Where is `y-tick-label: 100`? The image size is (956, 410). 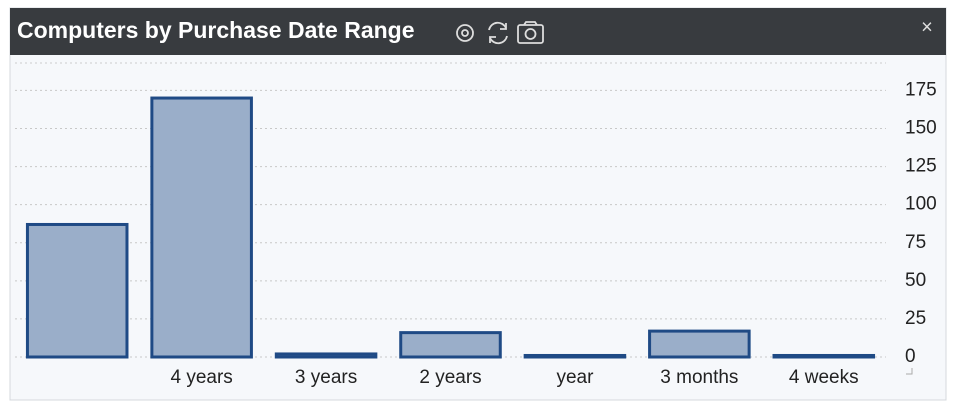
y-tick-label: 100 is located at coordinates (921, 204).